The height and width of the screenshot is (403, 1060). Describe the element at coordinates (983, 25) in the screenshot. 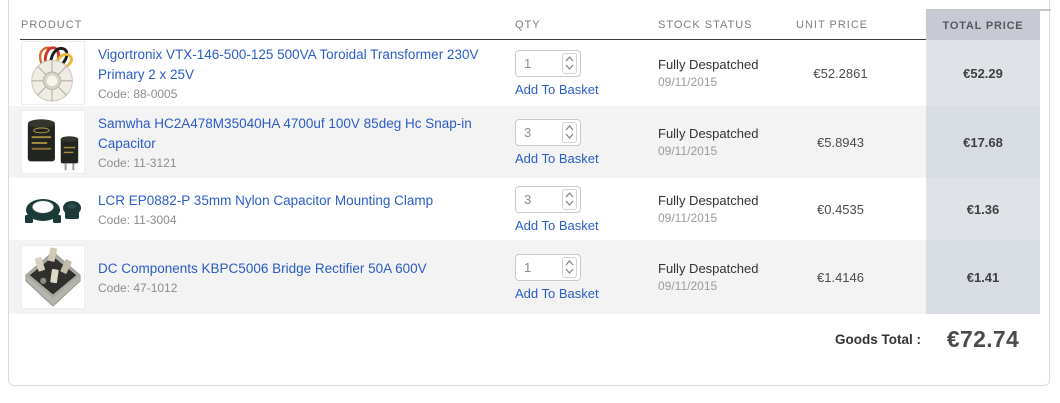

I see `column-header-total-price: TOTAL PRICE` at that location.